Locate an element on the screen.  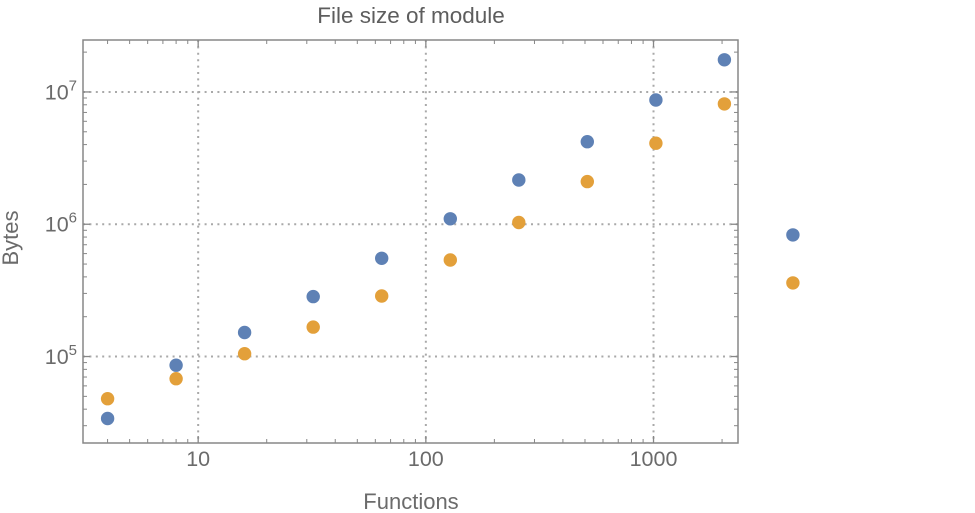
y-tick-label-10e7: 10⁷ is located at coordinates (61, 90).